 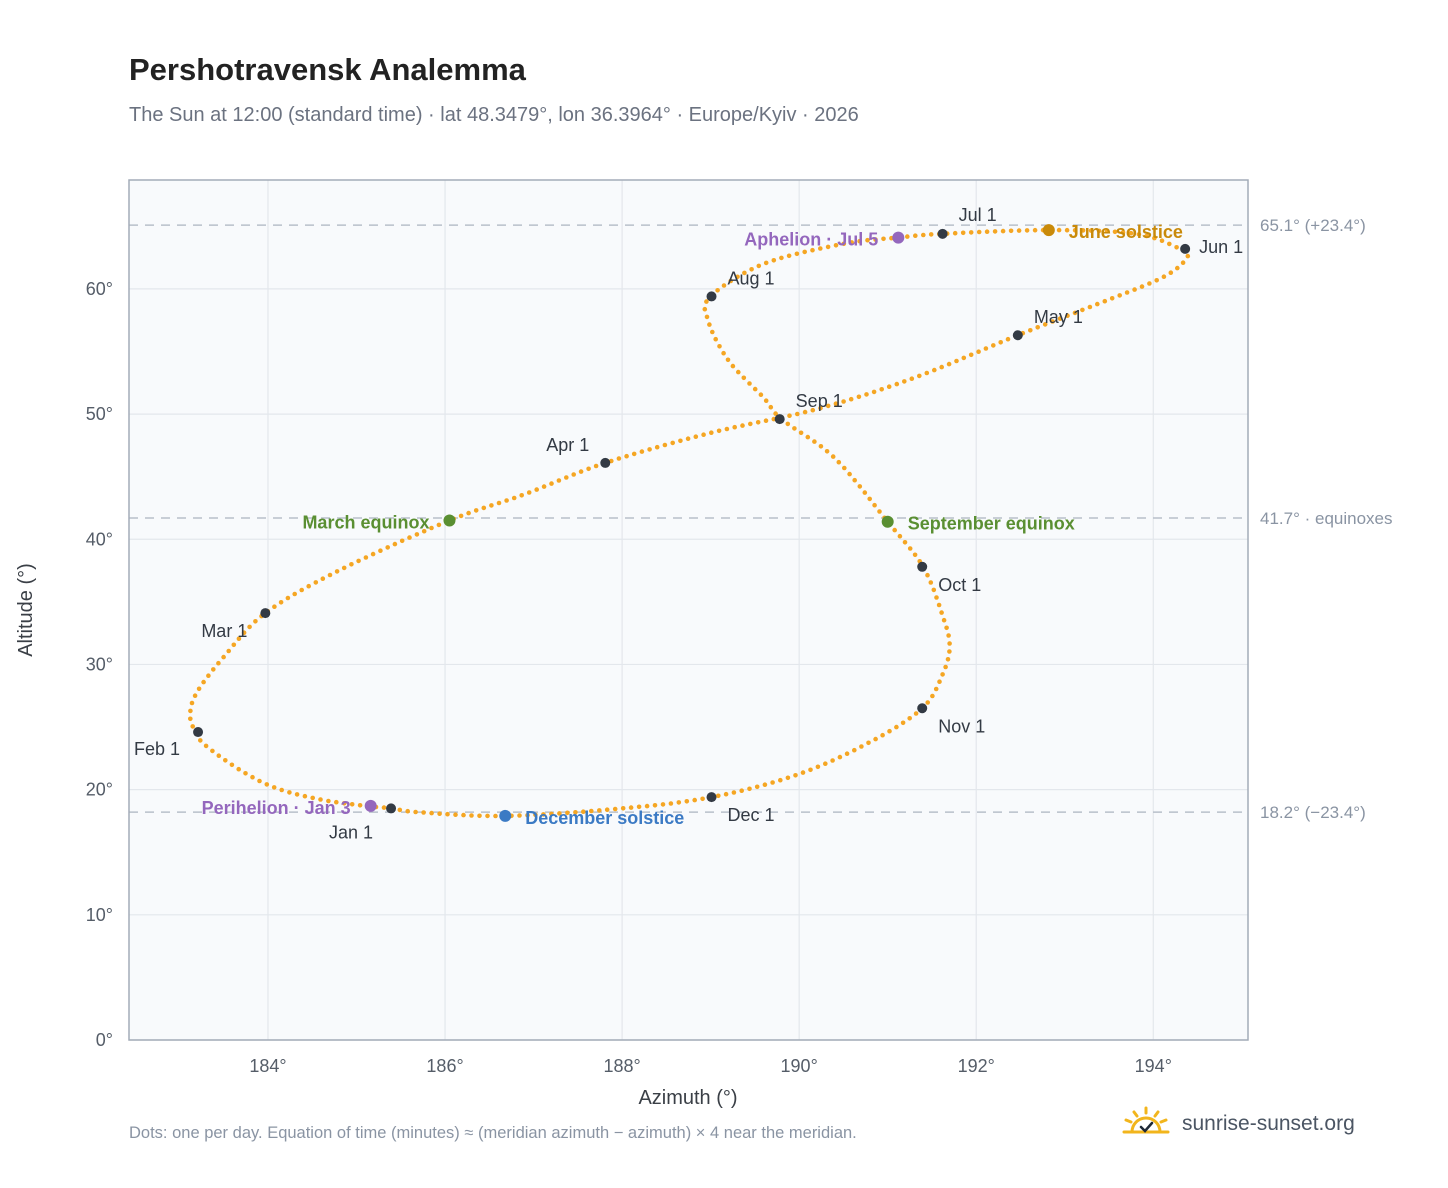 What do you see at coordinates (99, 289) in the screenshot?
I see `y-tick-label: 60°` at bounding box center [99, 289].